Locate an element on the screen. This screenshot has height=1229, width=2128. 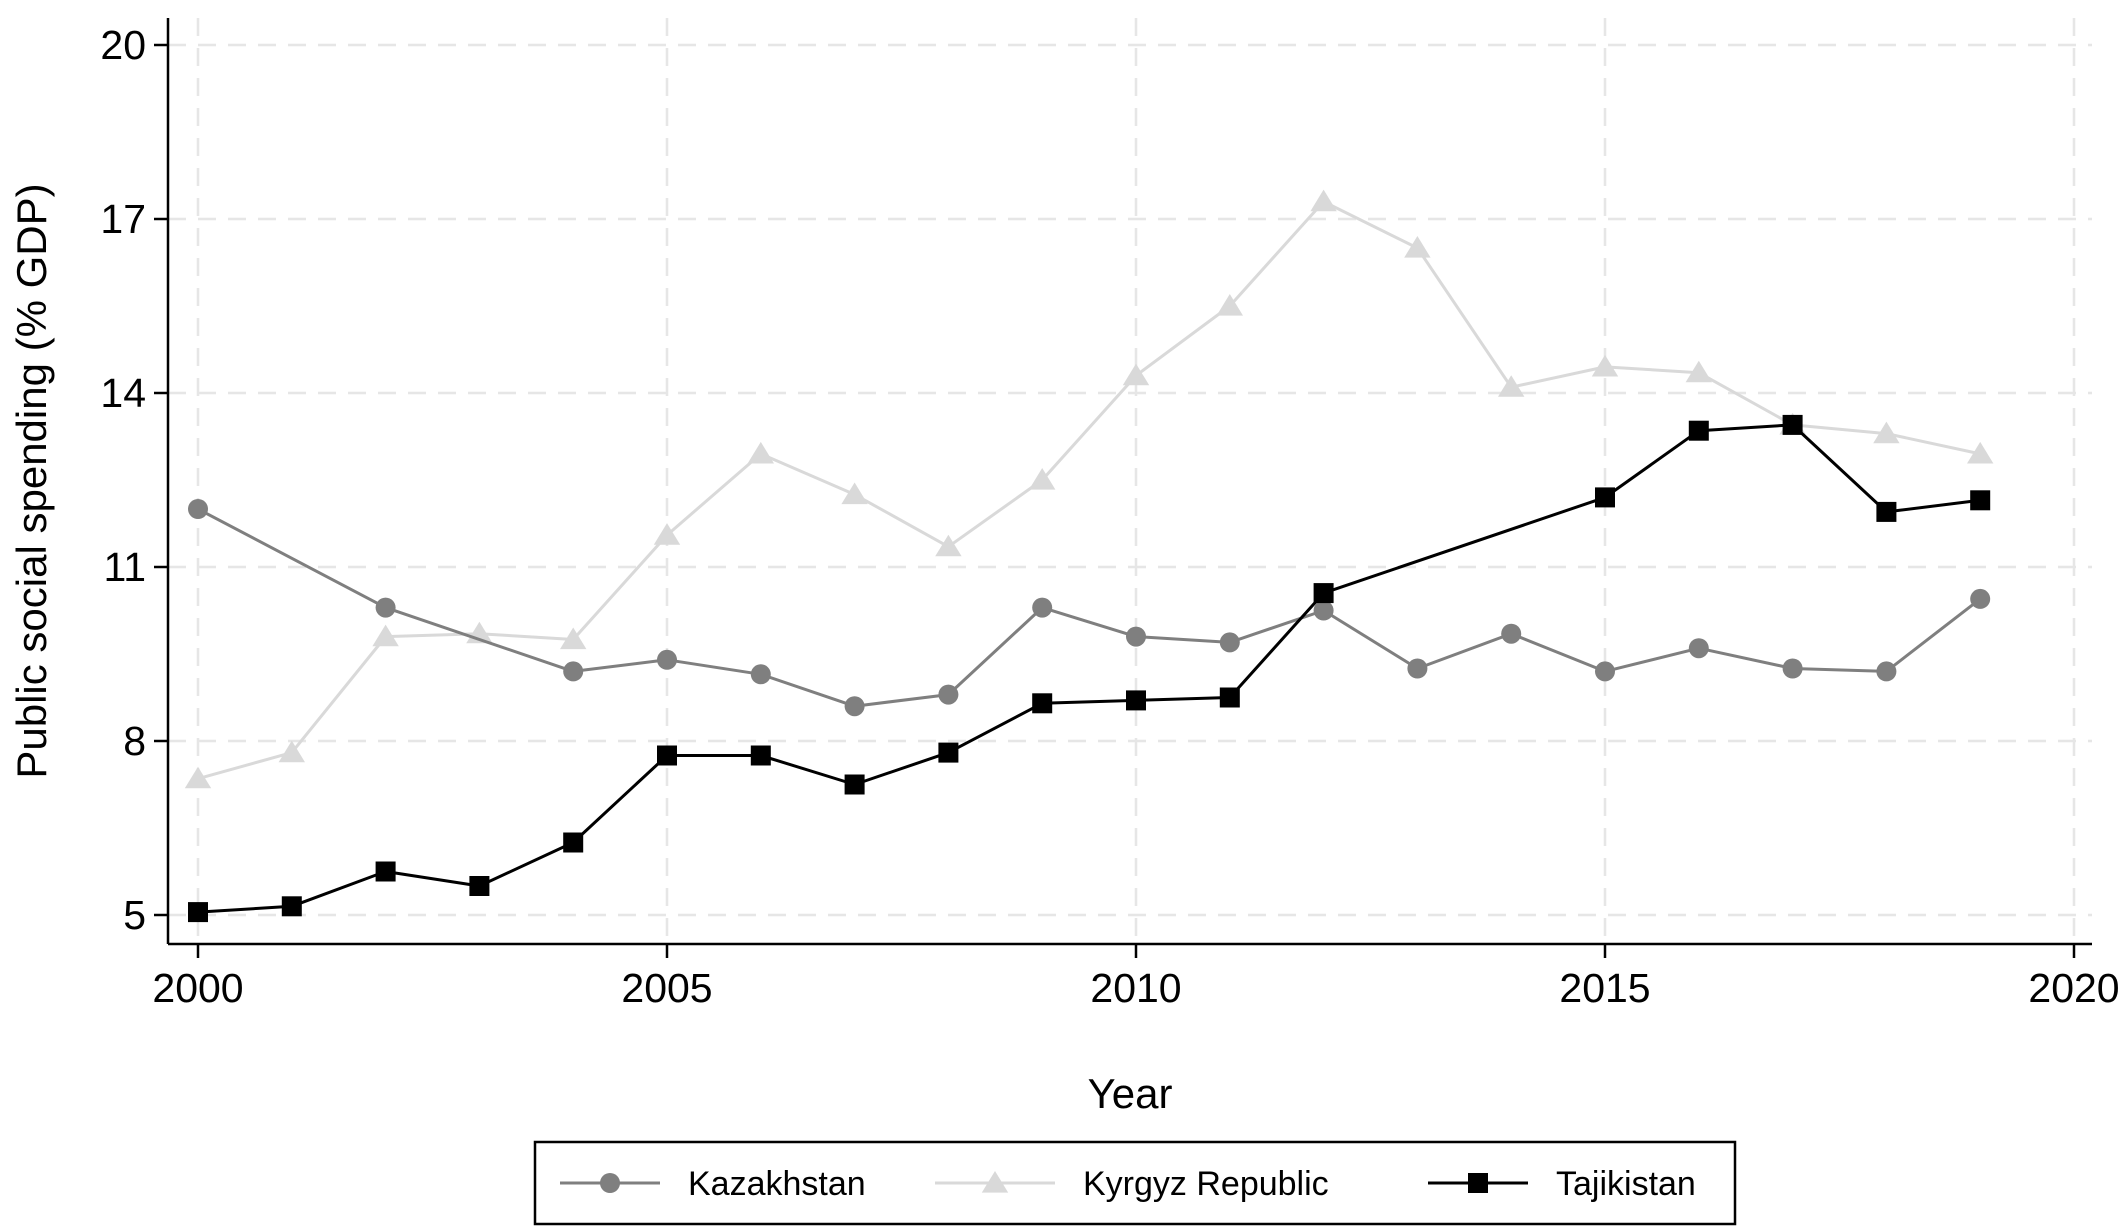
legend-item-kazakhstan: Kazakhstan is located at coordinates (713, 1184).